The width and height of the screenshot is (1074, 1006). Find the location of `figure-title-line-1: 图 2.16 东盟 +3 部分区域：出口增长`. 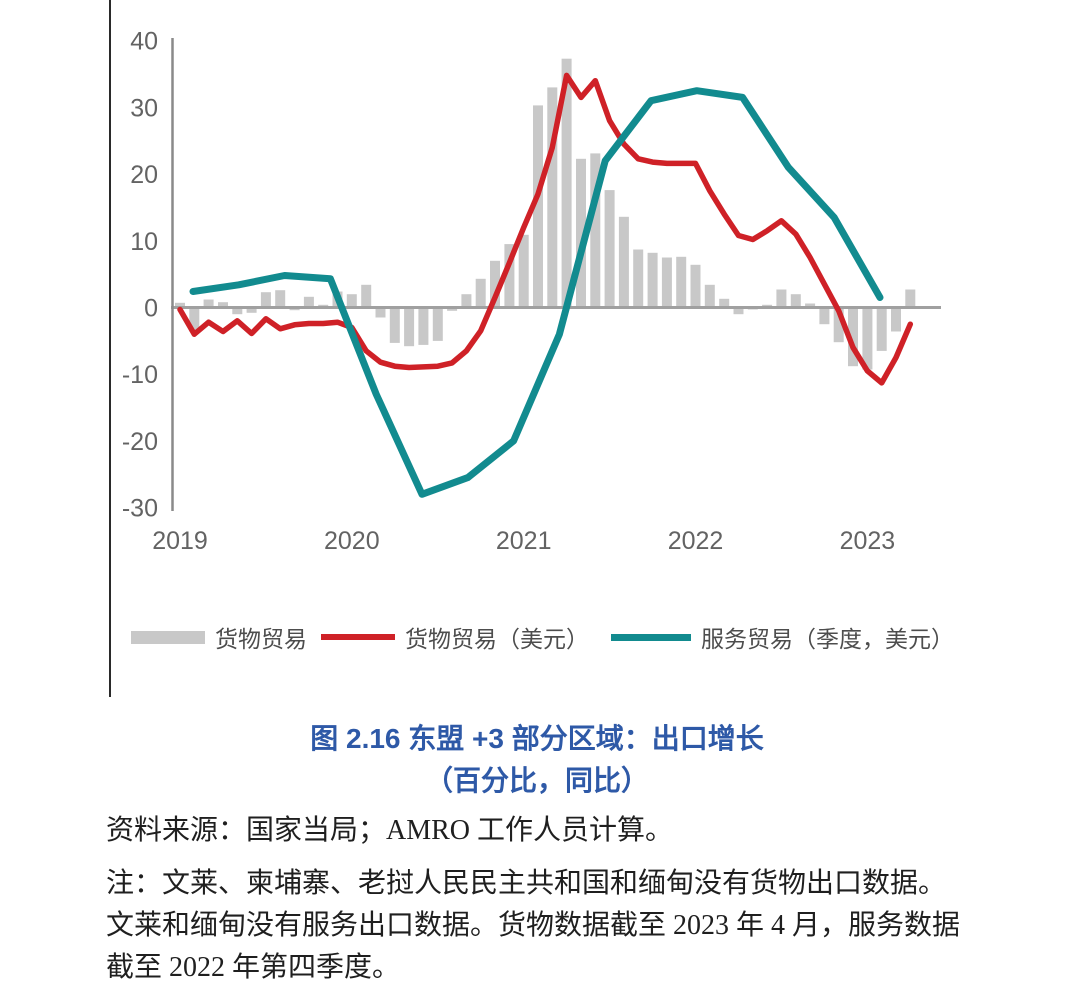

figure-title-line-1: 图 2.16 东盟 +3 部分区域：出口增长 is located at coordinates (537, 738).